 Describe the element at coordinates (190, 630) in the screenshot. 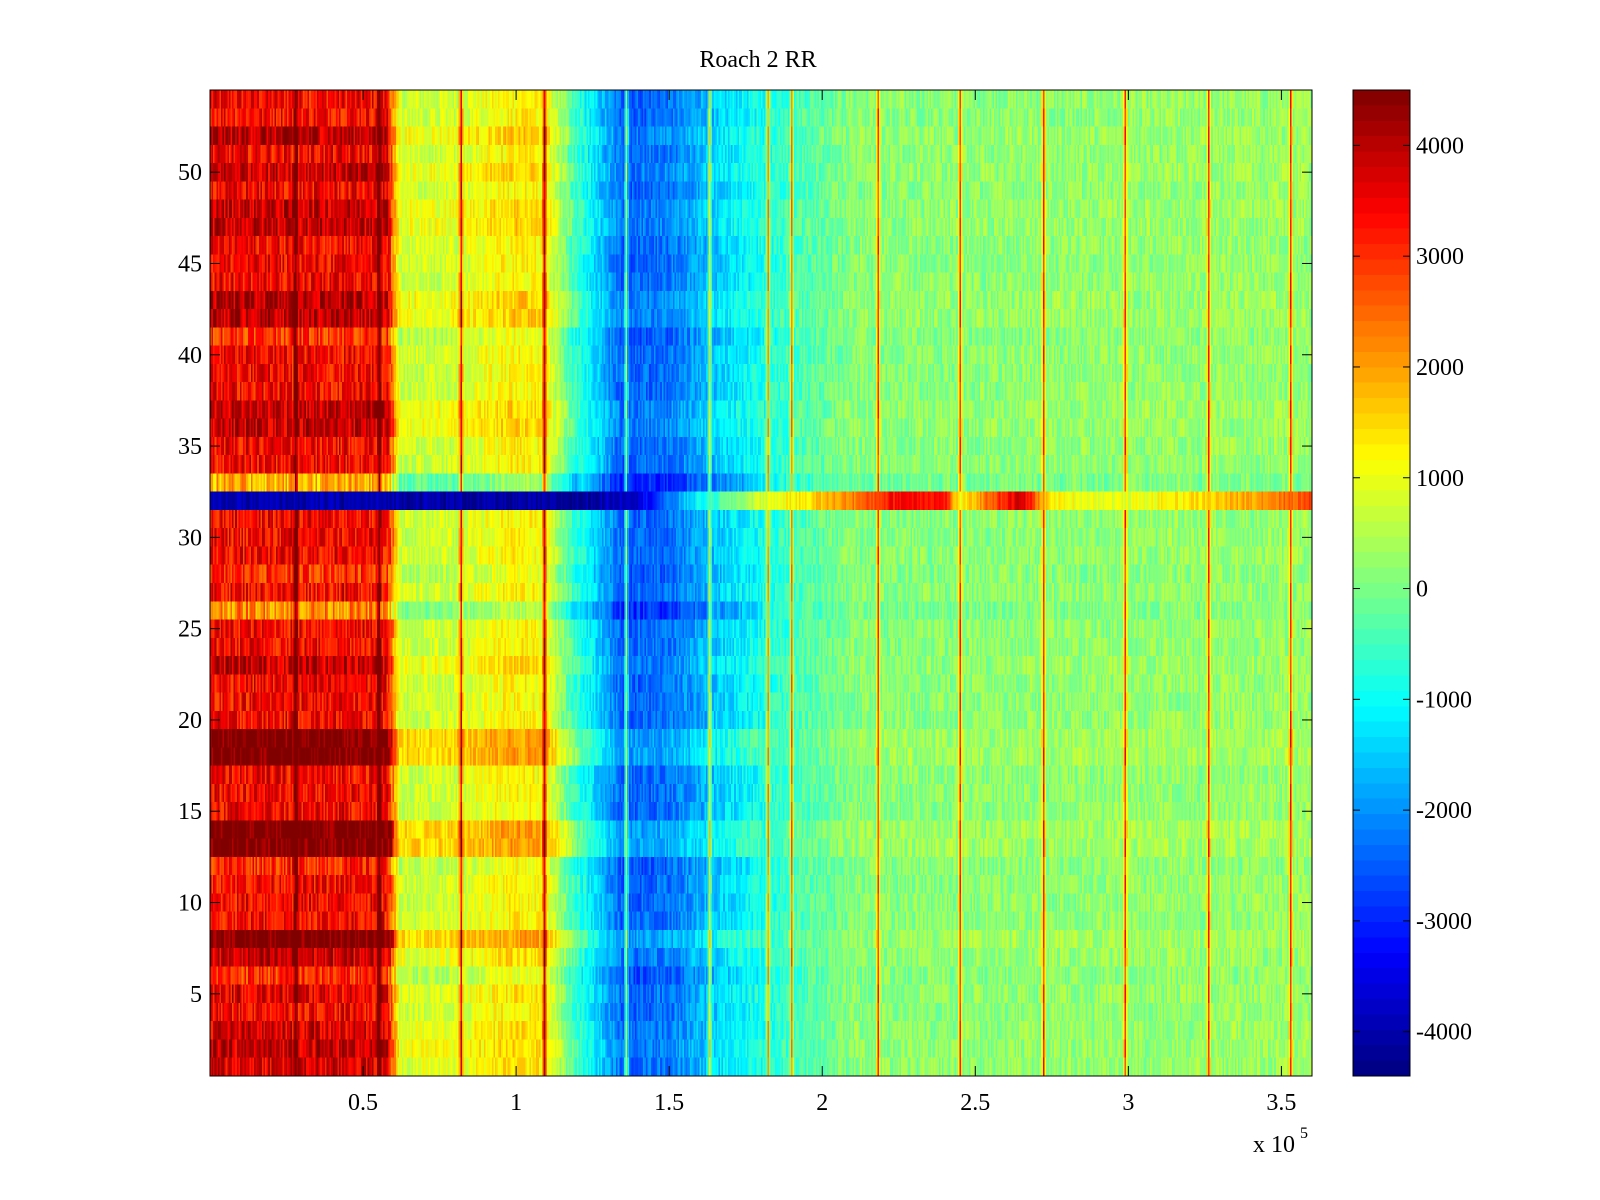

I see `y-tick-label: 25` at that location.